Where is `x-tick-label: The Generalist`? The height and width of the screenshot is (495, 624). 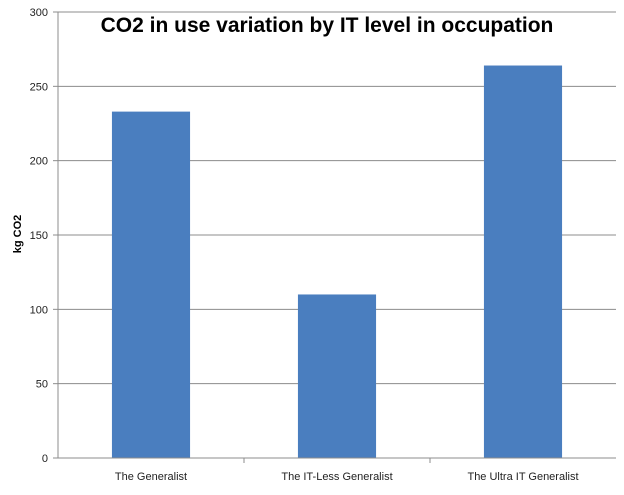 x-tick-label: The Generalist is located at coordinates (151, 477).